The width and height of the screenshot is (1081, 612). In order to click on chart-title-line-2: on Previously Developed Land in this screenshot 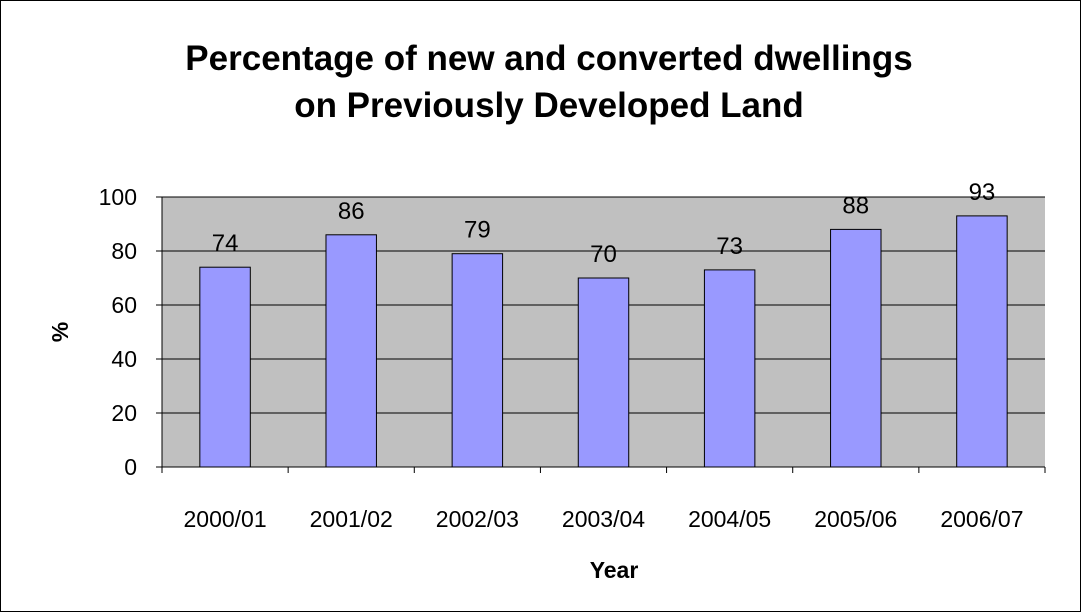, I will do `click(549, 105)`.